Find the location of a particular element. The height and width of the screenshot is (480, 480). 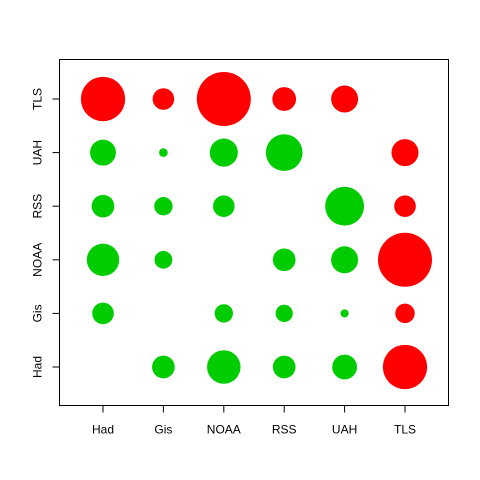

bubble-rss-uah is located at coordinates (284, 152).